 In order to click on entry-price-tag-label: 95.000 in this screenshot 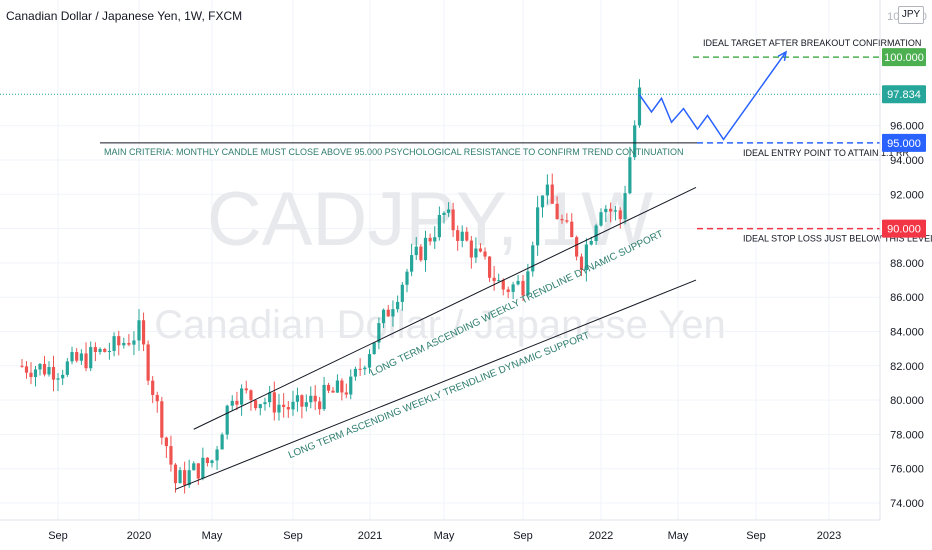, I will do `click(904, 144)`.